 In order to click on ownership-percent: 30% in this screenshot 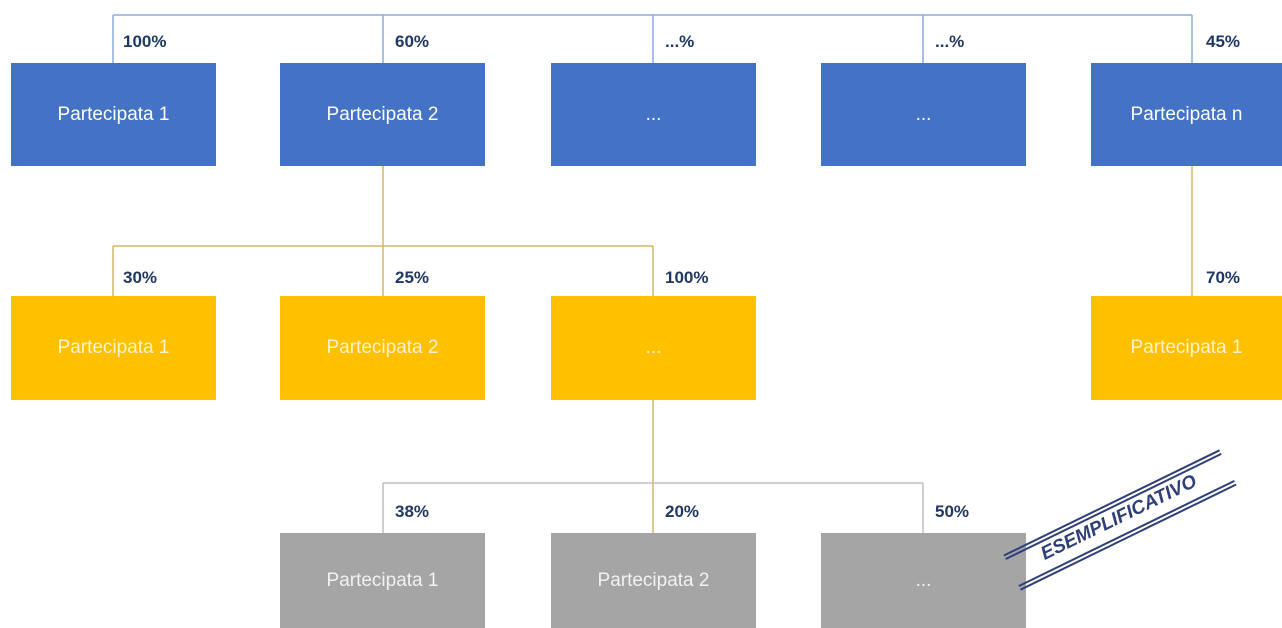, I will do `click(140, 277)`.